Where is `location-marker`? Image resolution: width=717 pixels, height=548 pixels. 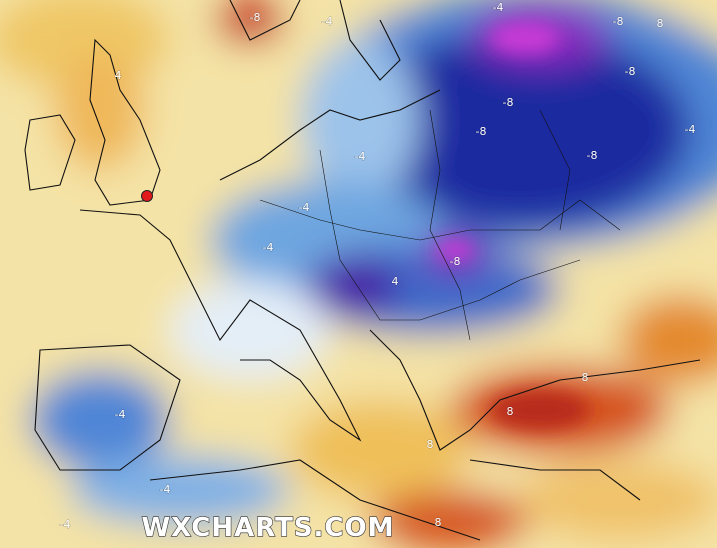
location-marker is located at coordinates (147, 196).